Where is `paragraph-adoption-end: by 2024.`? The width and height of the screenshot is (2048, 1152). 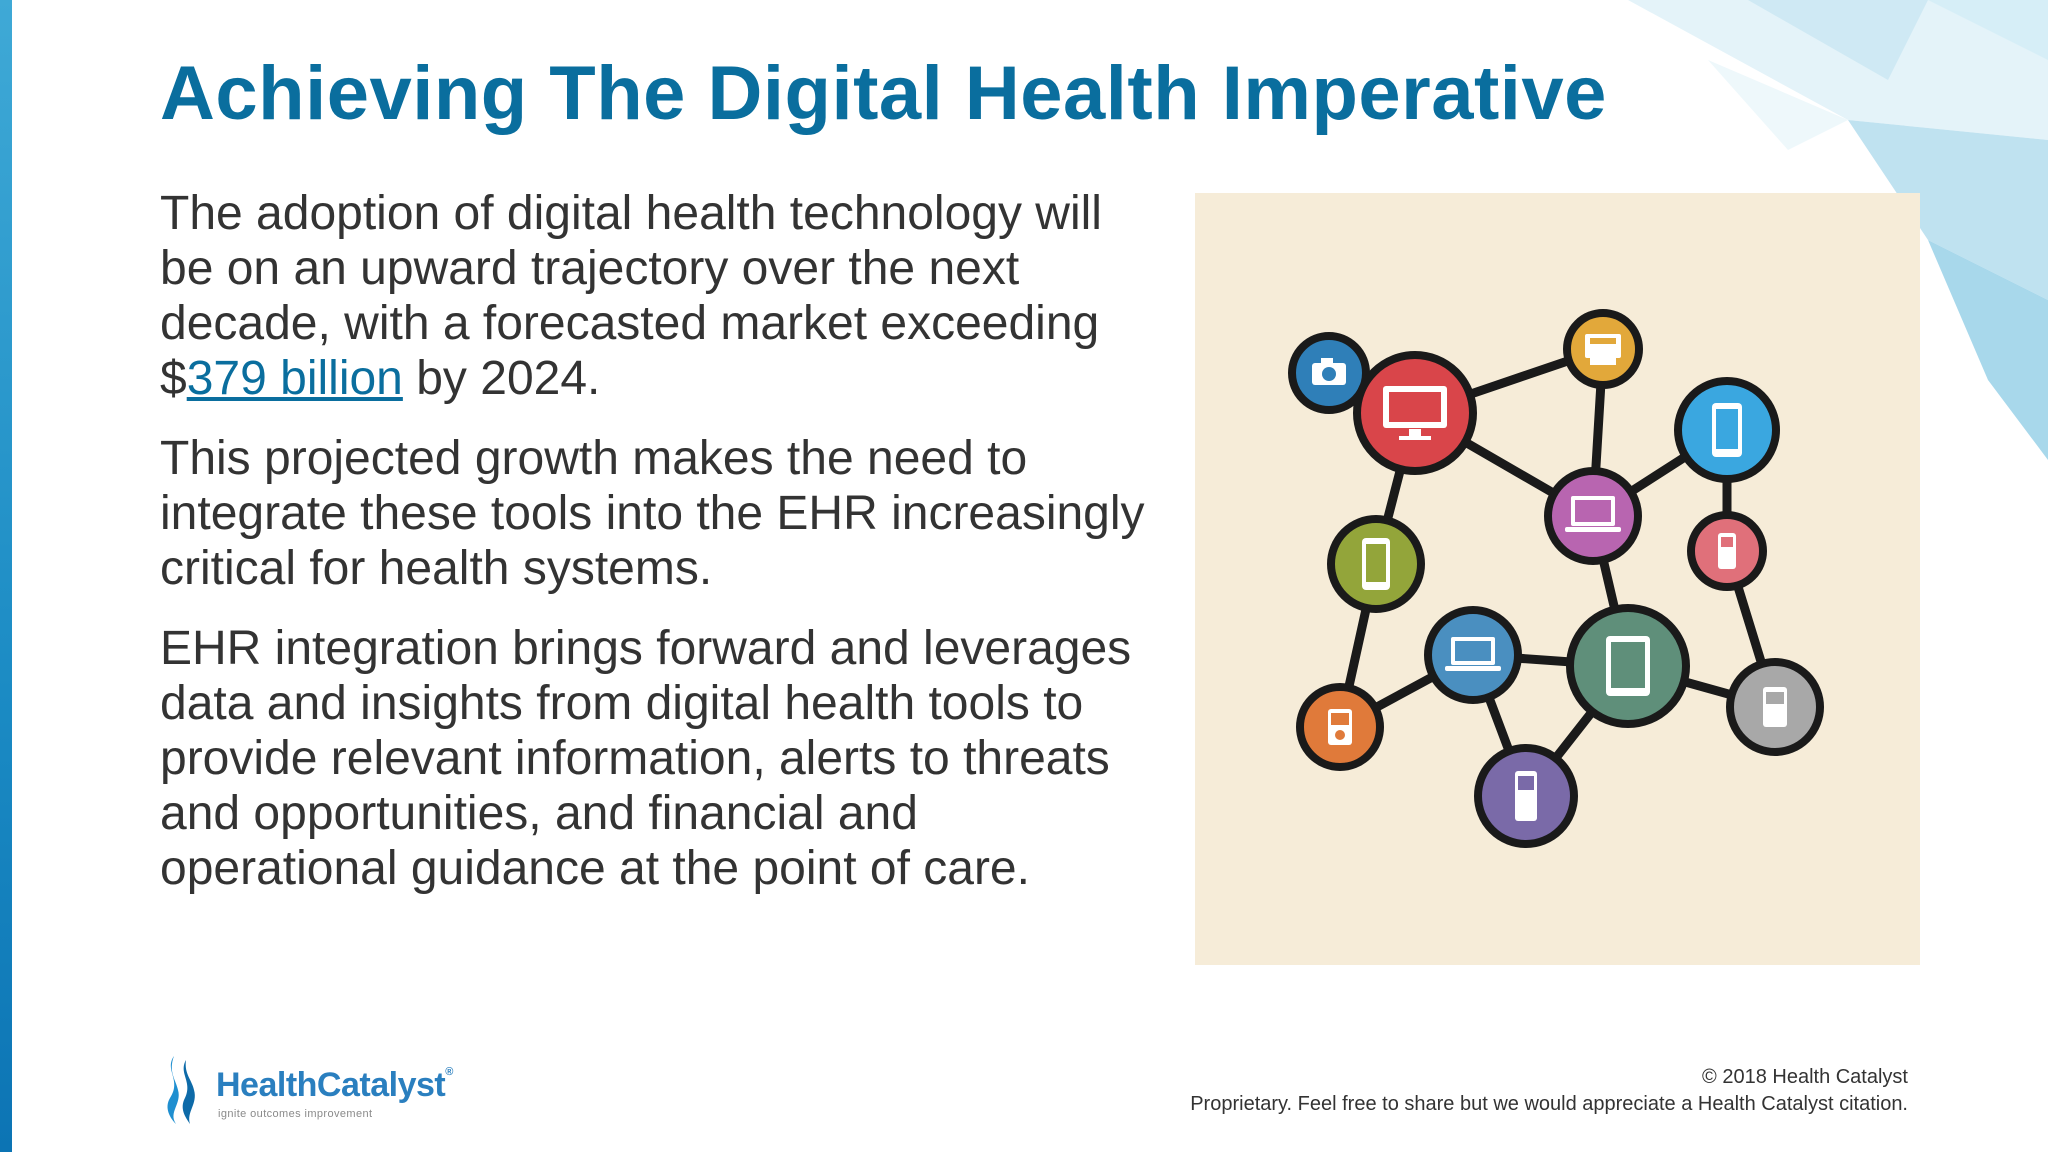 paragraph-adoption-end: by 2024. is located at coordinates (501, 378).